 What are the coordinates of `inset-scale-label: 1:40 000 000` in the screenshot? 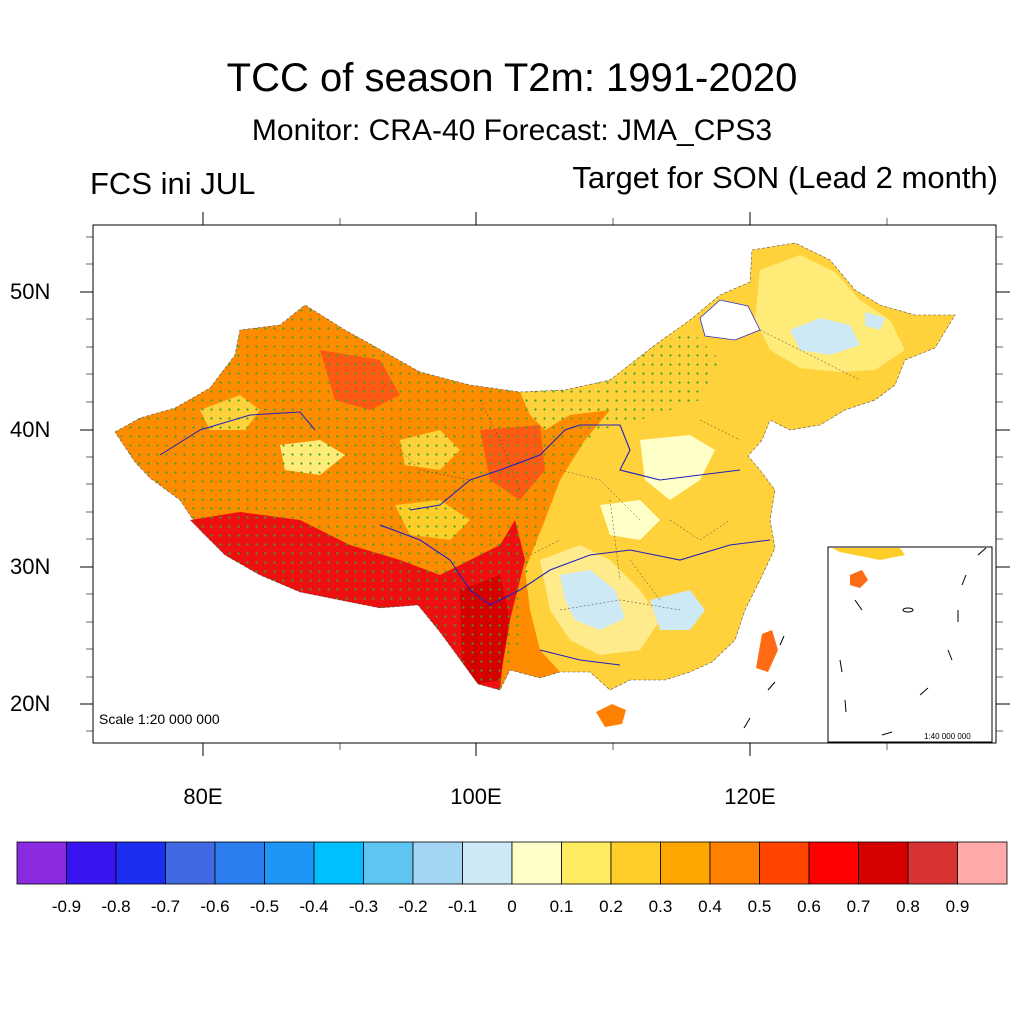 It's located at (947, 736).